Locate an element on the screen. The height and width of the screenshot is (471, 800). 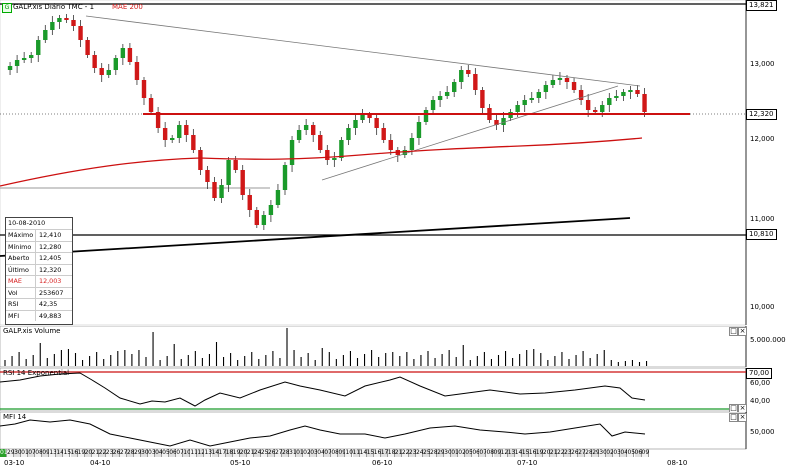
price-tick: 12,000 is located at coordinates (762, 139).